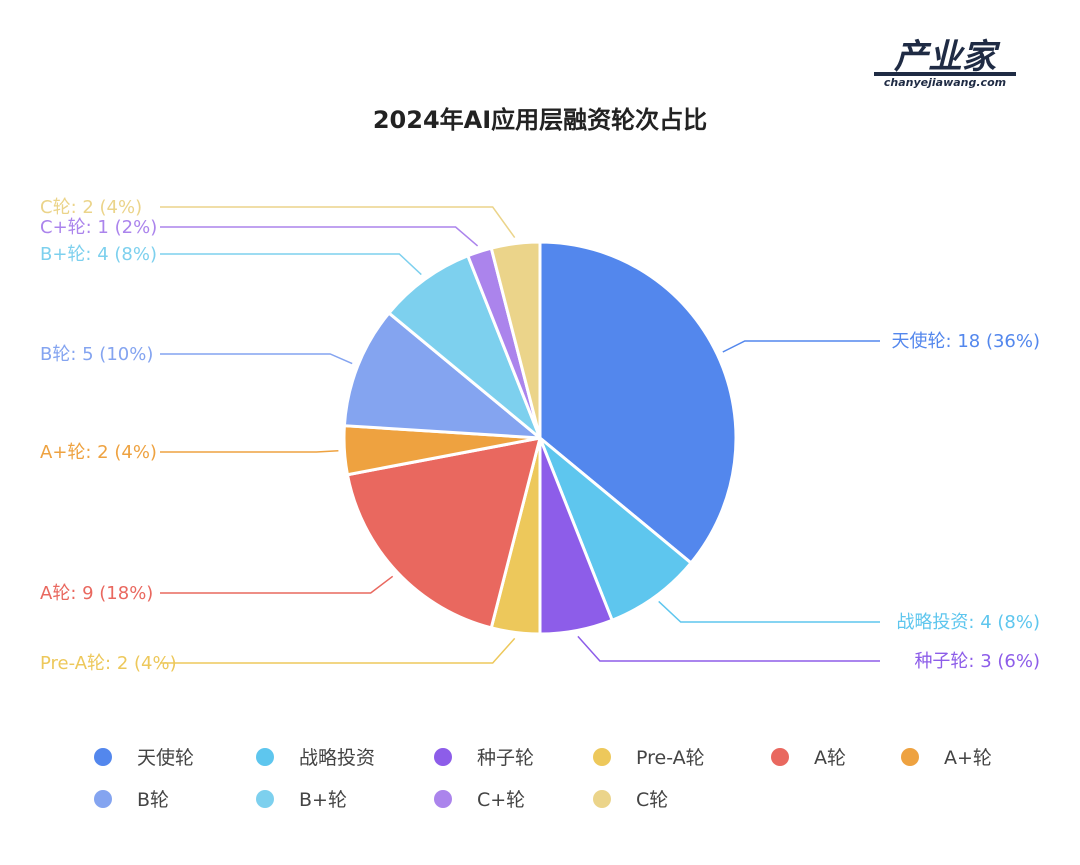  What do you see at coordinates (780, 757) in the screenshot?
I see `legend-item-A轮-marker` at bounding box center [780, 757].